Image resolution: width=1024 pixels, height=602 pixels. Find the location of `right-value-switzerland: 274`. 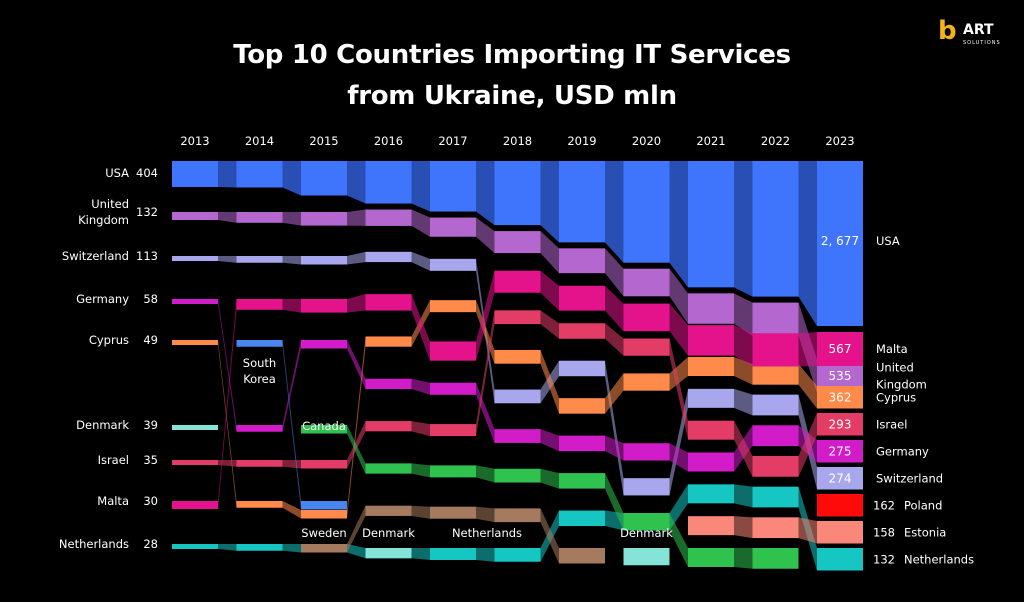

right-value-switzerland: 274 is located at coordinates (840, 478).